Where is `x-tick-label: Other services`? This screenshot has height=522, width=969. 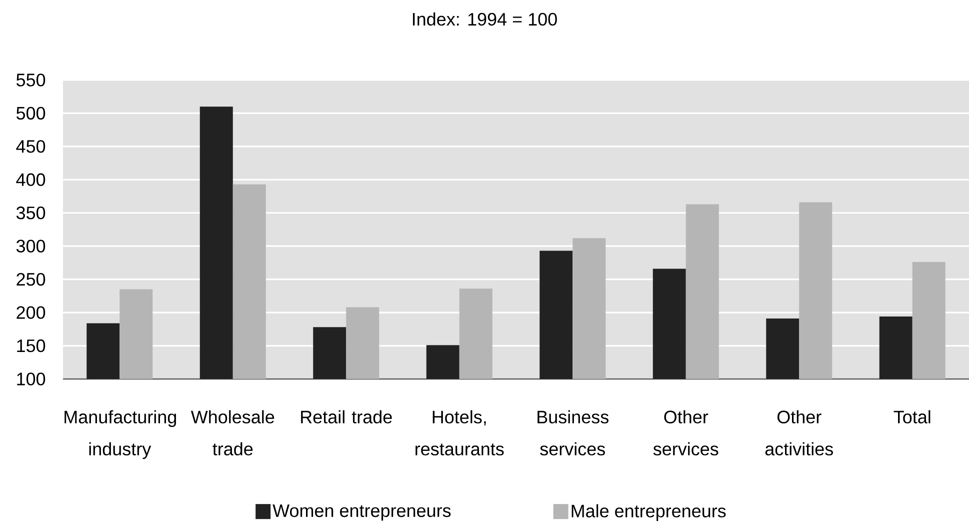 x-tick-label: Other services is located at coordinates (685, 433).